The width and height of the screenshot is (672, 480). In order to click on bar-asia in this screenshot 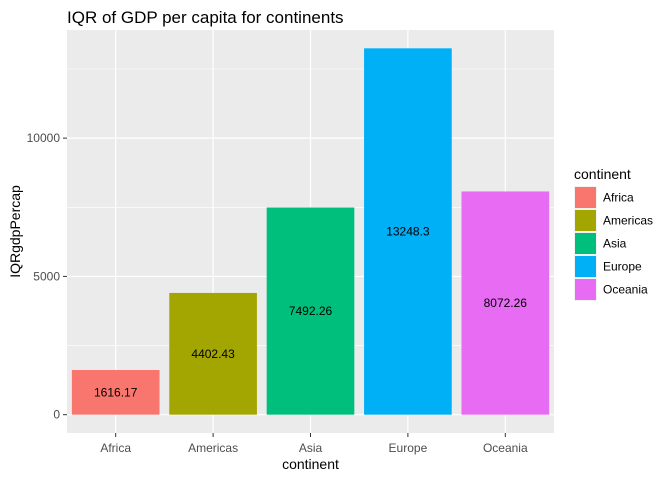, I will do `click(310, 311)`.